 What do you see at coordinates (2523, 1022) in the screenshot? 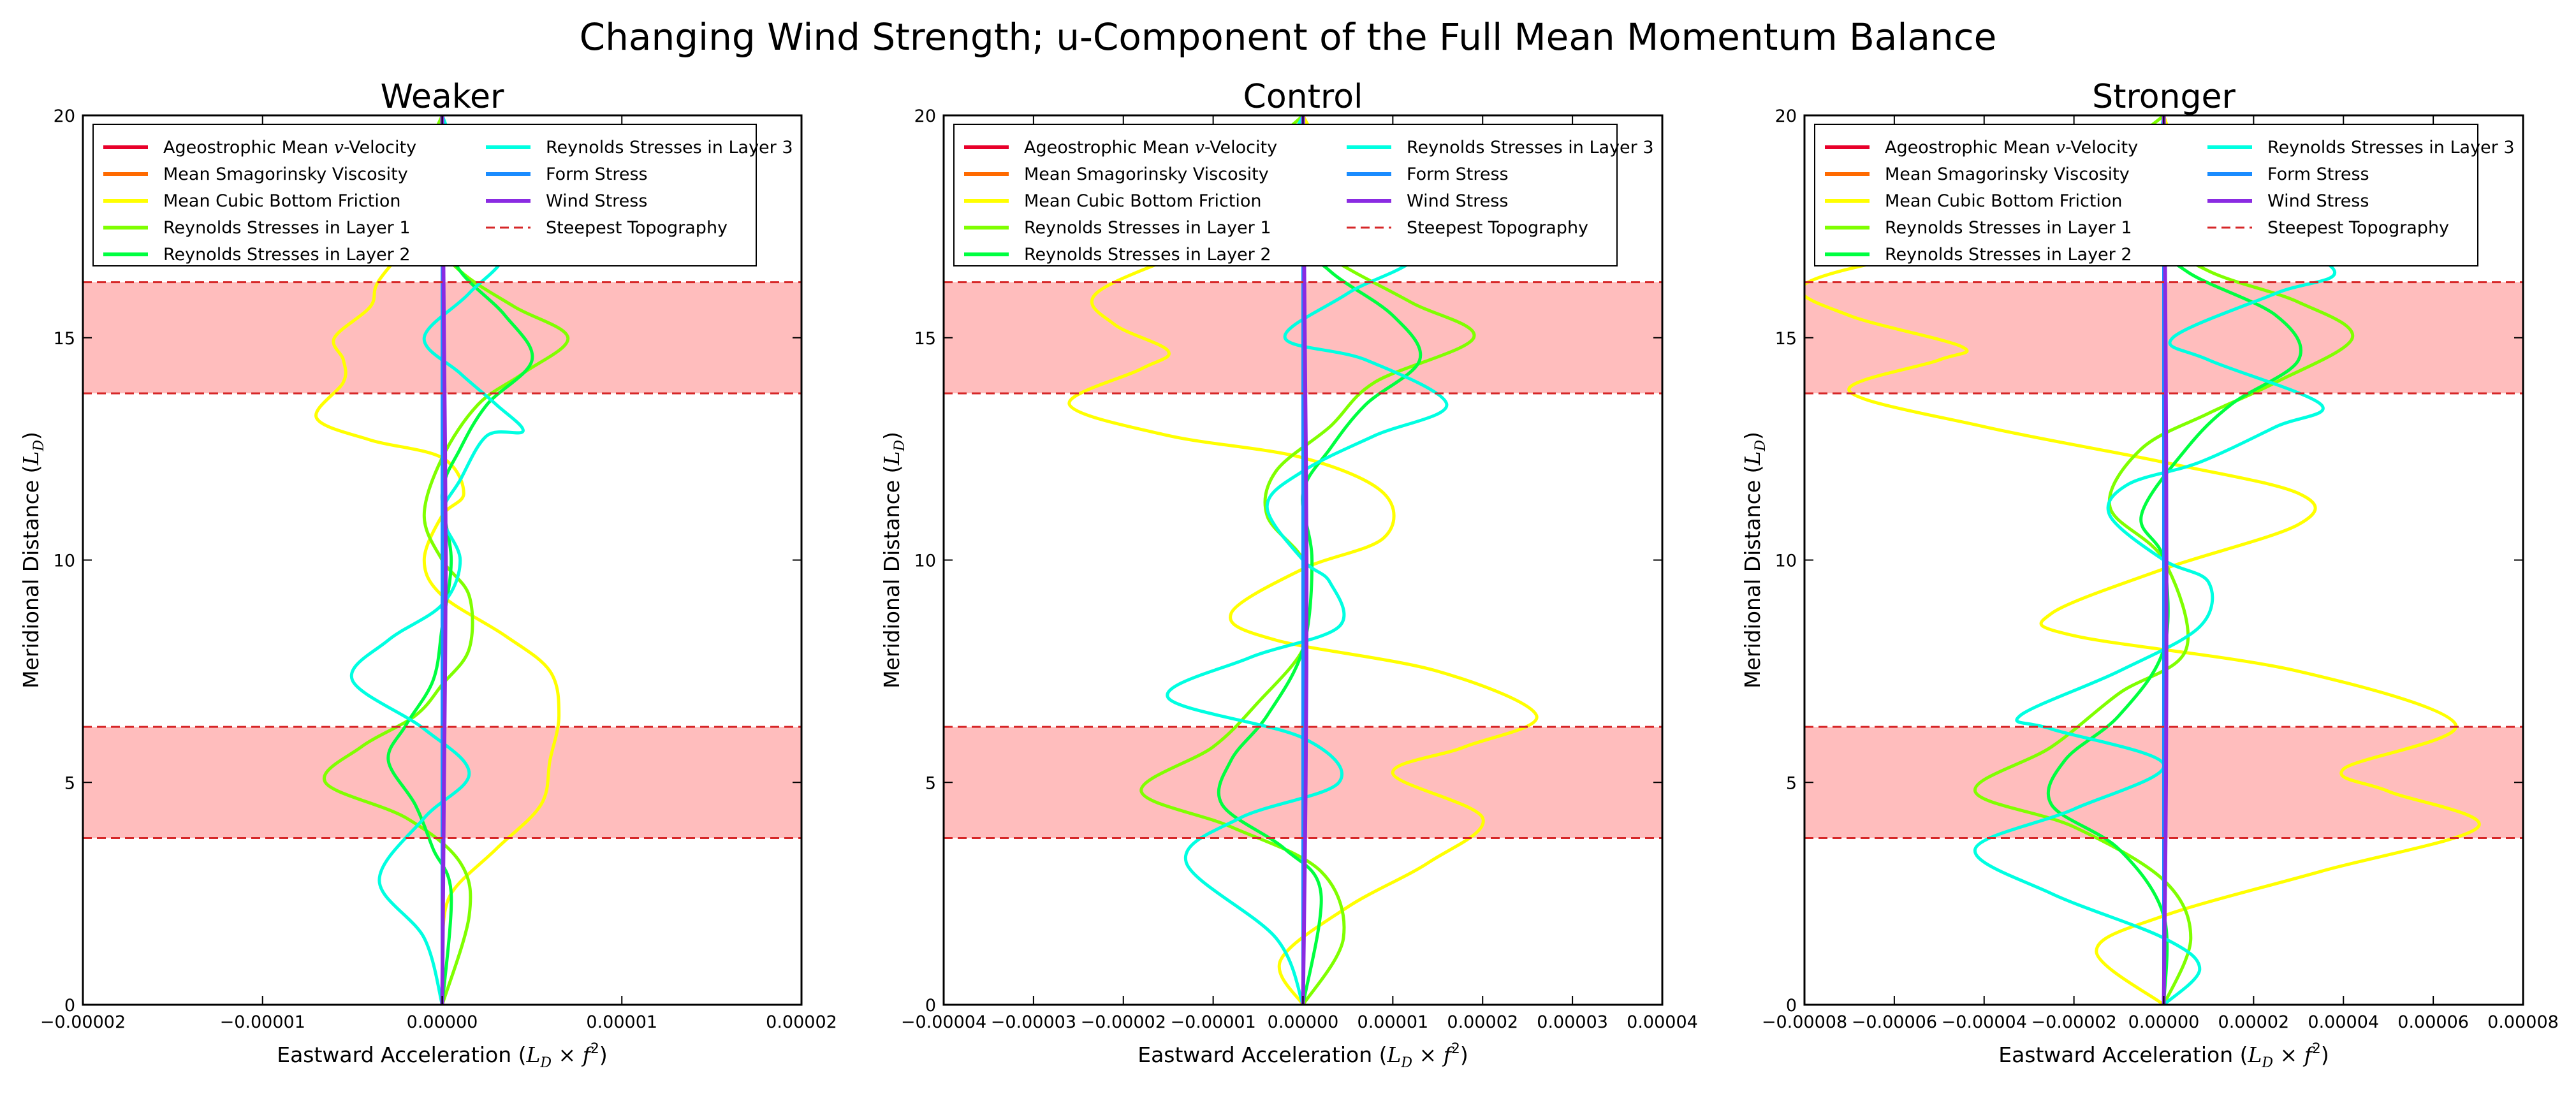
I see `x-tick-label: 0.00008` at bounding box center [2523, 1022].